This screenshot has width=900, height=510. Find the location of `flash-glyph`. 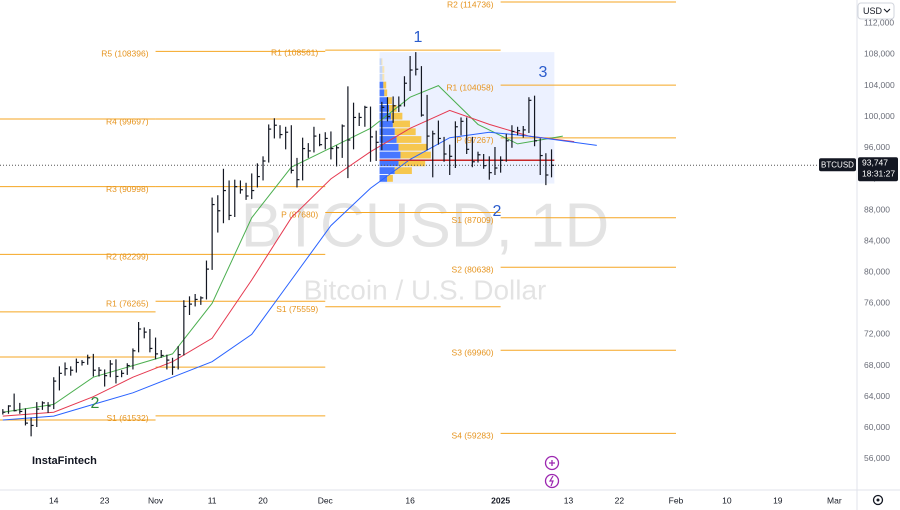

flash-glyph is located at coordinates (551, 481).